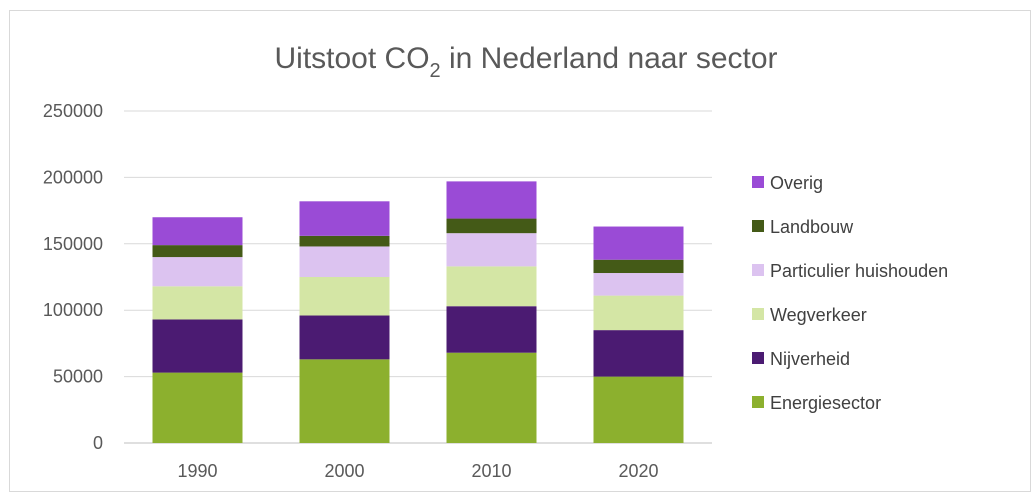  I want to click on y-axis-ticks: 0 50000 100000 150000 200000 250000, so click(73, 277).